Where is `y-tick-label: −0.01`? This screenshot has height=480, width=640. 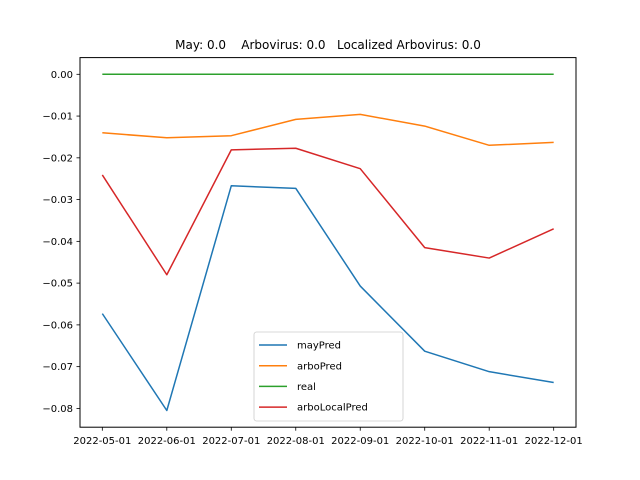
y-tick-label: −0.01 is located at coordinates (57, 117).